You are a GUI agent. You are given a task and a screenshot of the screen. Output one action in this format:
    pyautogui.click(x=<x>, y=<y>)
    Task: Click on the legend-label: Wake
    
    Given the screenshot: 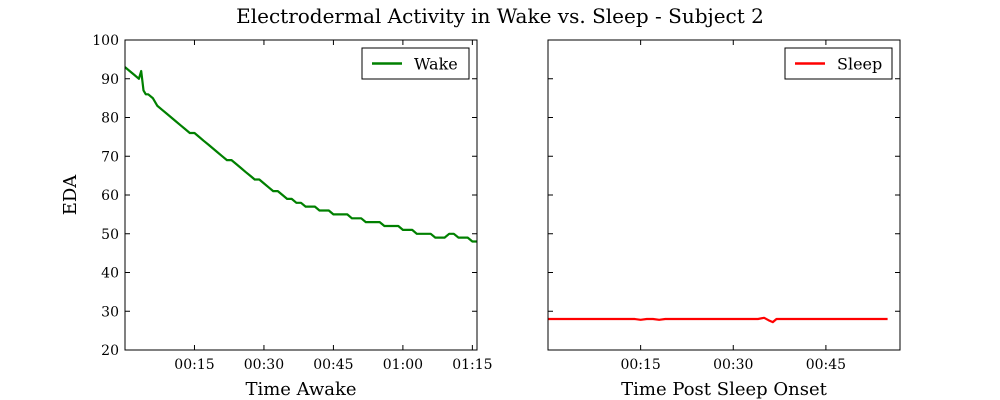 What is the action you would take?
    pyautogui.click(x=436, y=64)
    